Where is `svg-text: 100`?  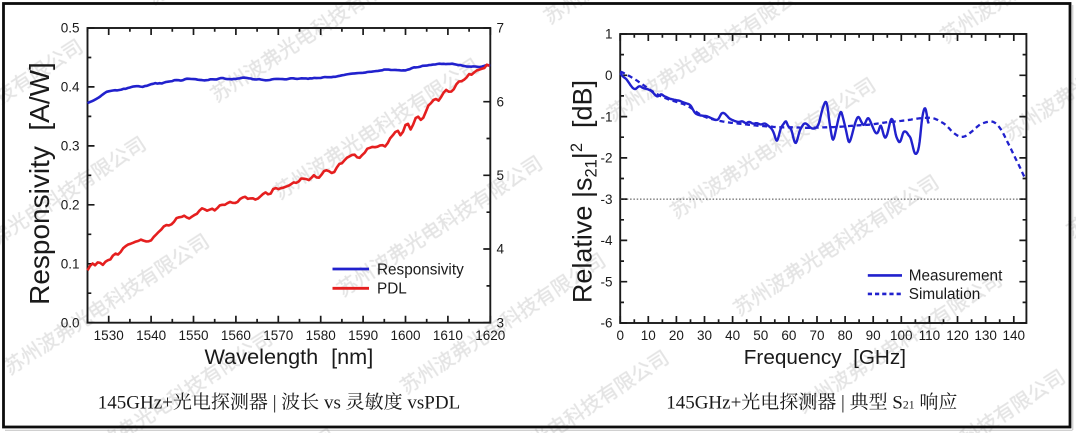
svg-text: 100 is located at coordinates (901, 335).